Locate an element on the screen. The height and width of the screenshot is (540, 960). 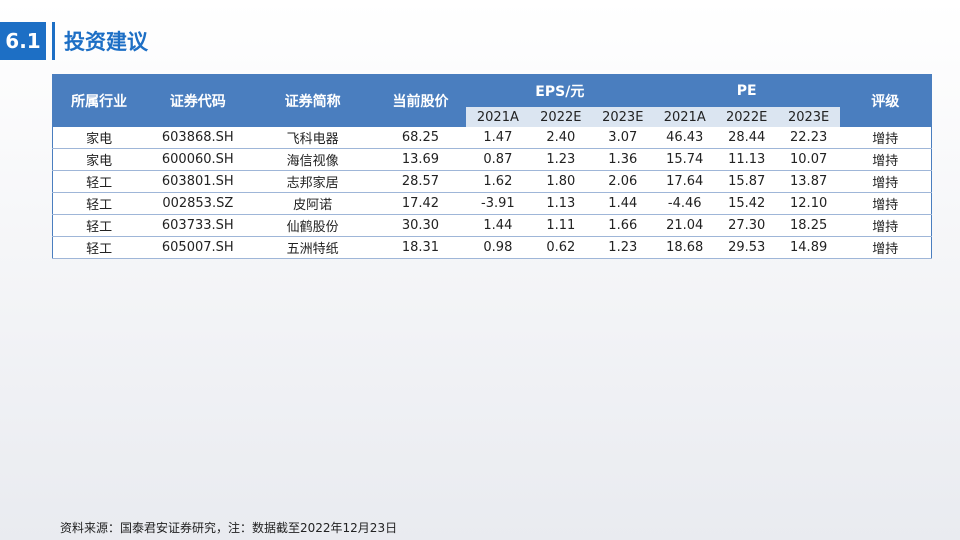
table-cell: 603733.SH is located at coordinates (198, 225).